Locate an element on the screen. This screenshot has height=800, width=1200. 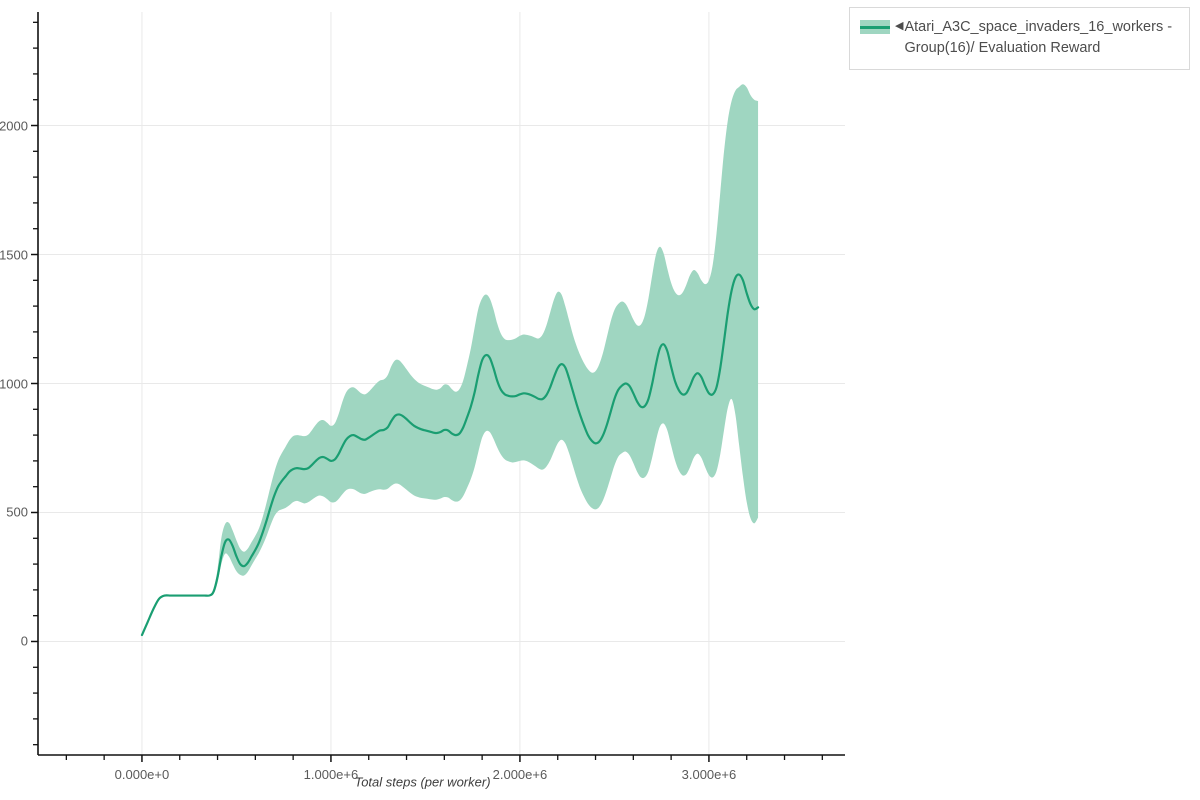
y-tick-label: 0 is located at coordinates (24, 641).